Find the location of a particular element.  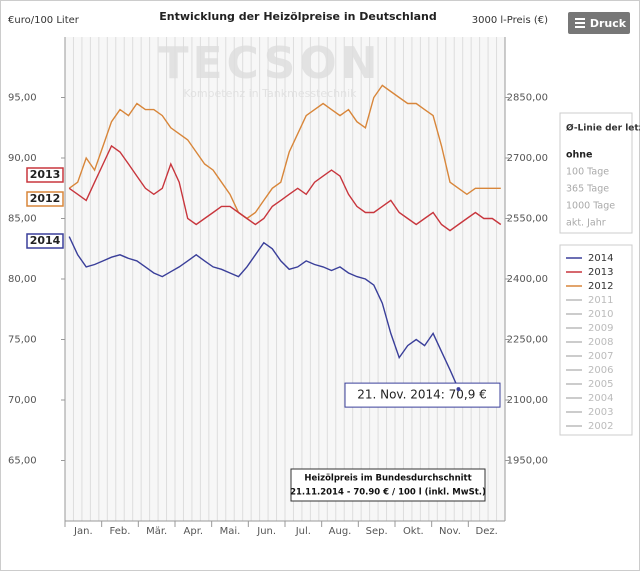

button-bg is located at coordinates (599, 23).